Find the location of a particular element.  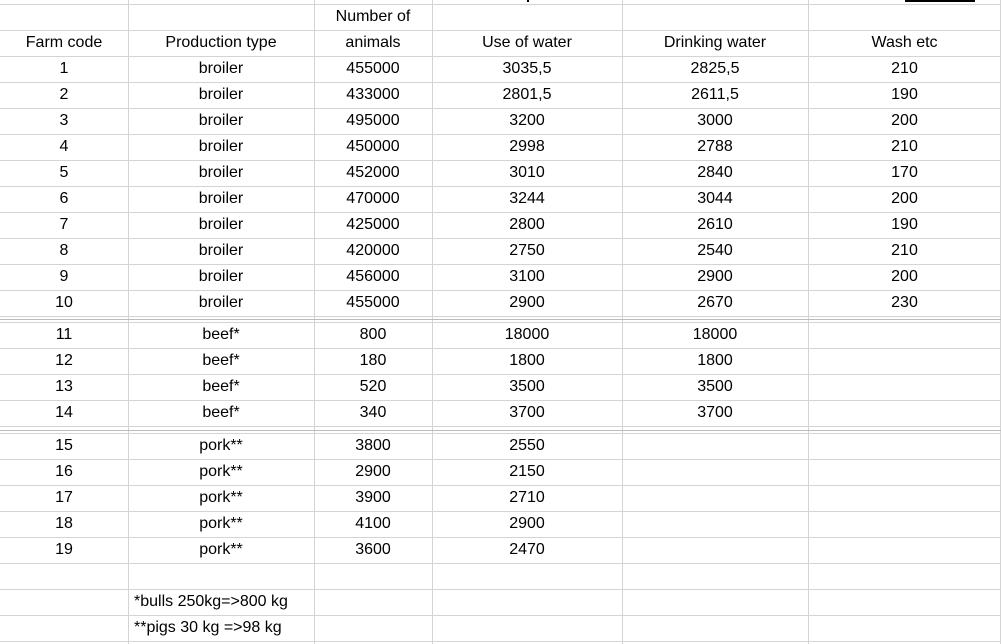

cell-drinking-water: 1800 is located at coordinates (715, 360).